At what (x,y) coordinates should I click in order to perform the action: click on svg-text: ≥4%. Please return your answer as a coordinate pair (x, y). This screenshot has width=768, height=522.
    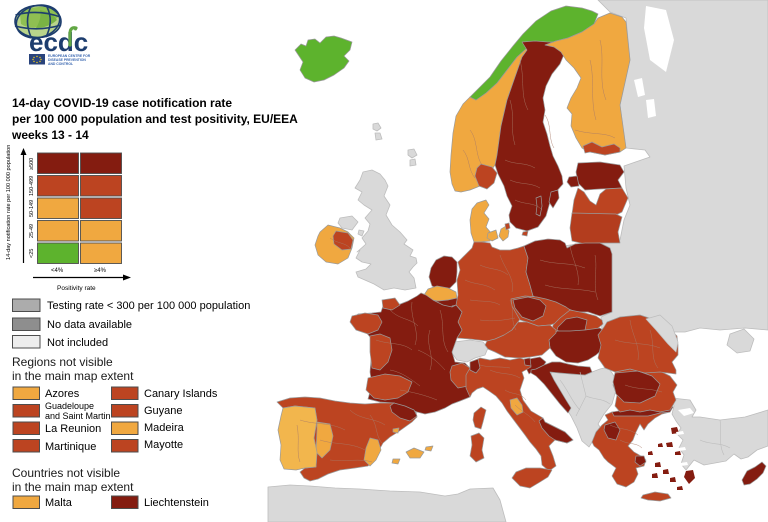
    Looking at the image, I should click on (100, 271).